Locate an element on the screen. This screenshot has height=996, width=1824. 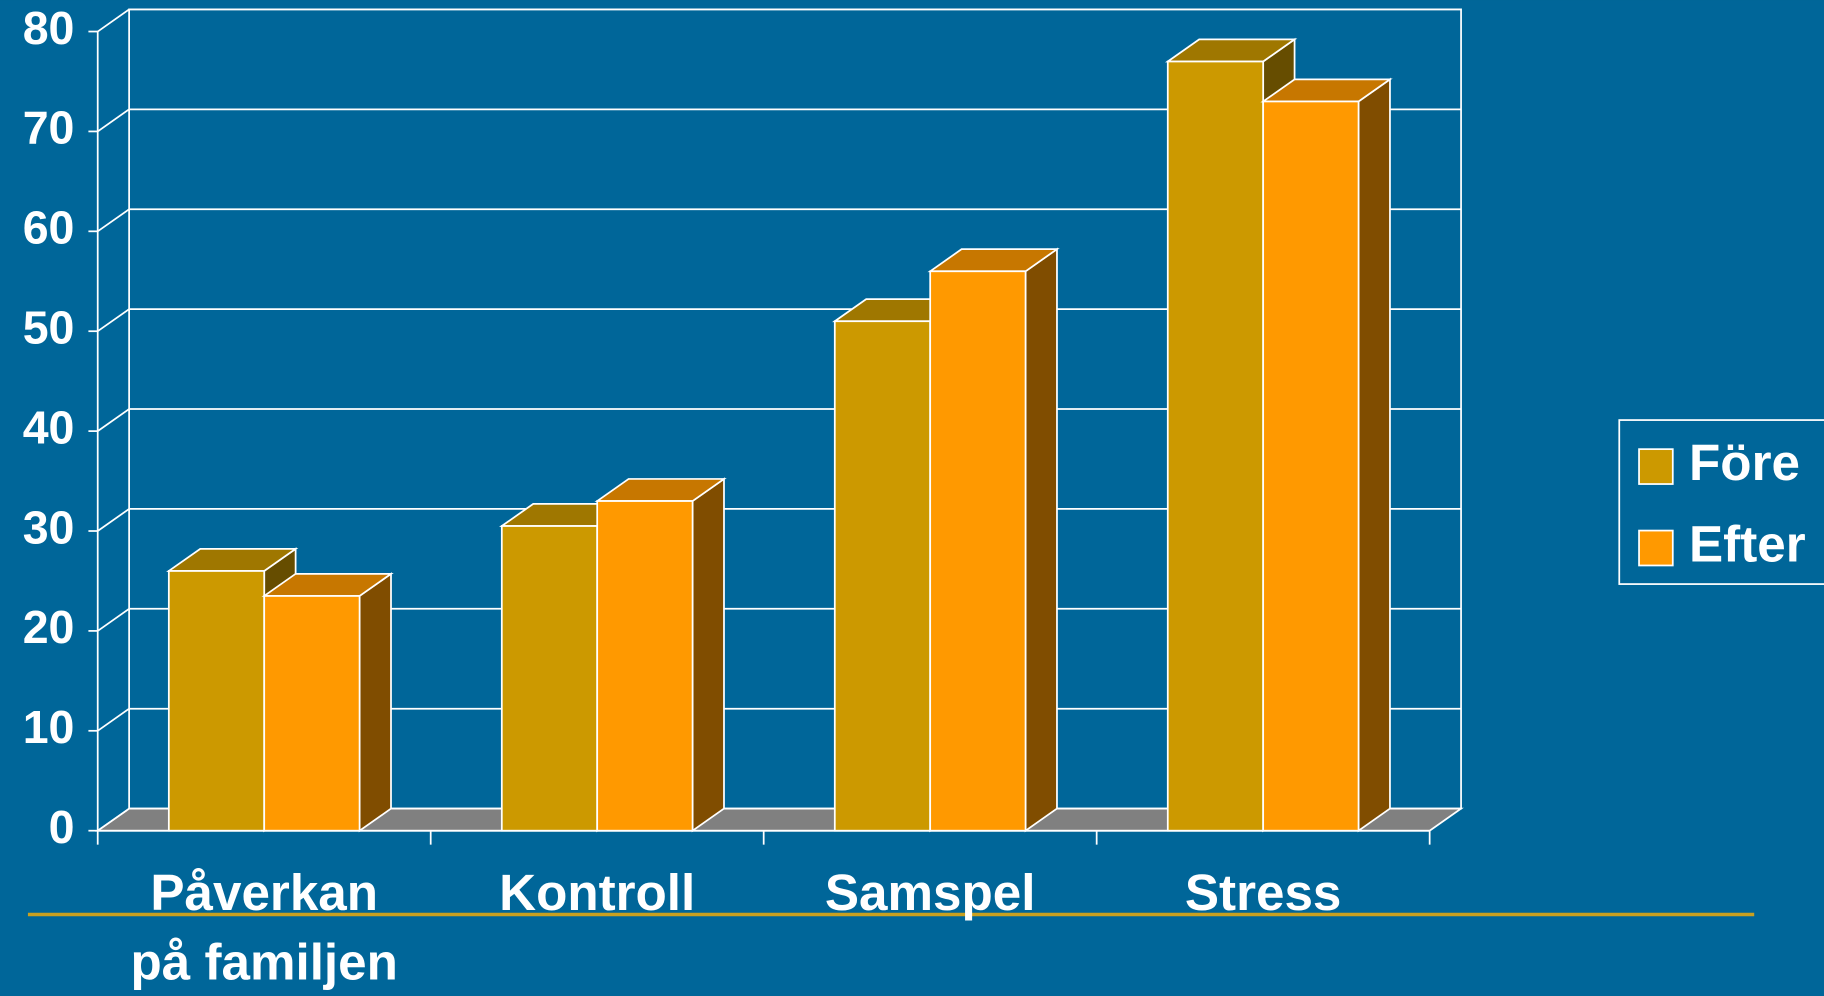
y-tick-label: 40 is located at coordinates (49, 427).